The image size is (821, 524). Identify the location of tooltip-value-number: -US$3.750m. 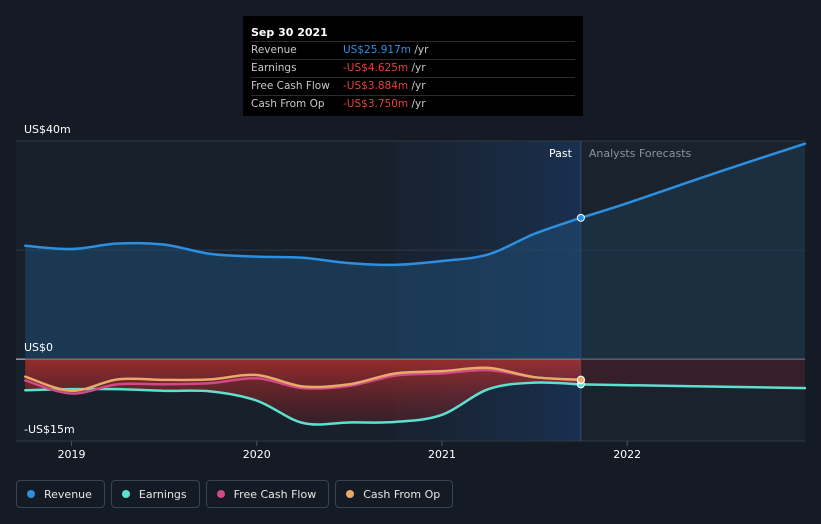
(376, 104).